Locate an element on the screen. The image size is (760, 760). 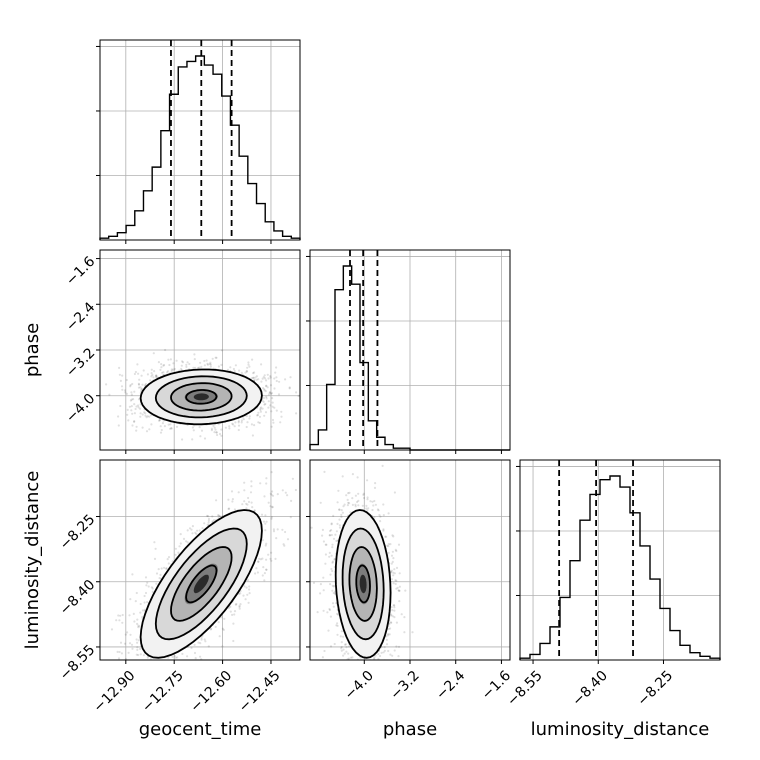
histogram-panel-geocent_time is located at coordinates (198, 141).